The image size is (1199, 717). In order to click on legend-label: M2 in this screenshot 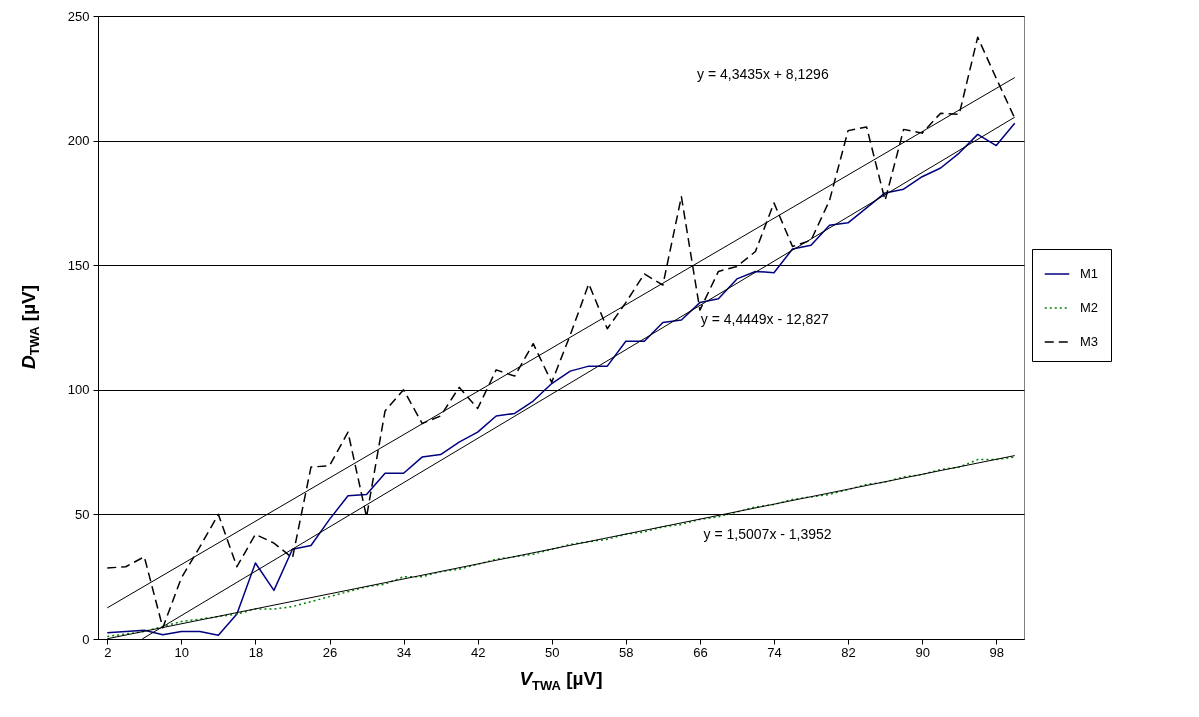, I will do `click(1089, 307)`.